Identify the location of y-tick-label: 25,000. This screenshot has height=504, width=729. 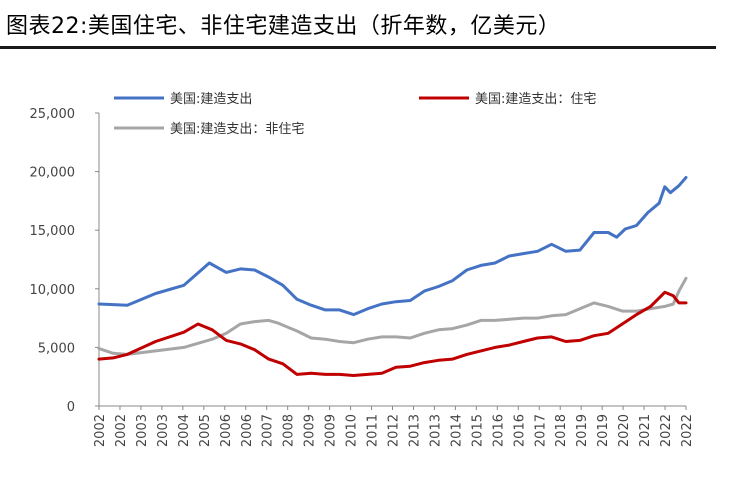
(53, 114).